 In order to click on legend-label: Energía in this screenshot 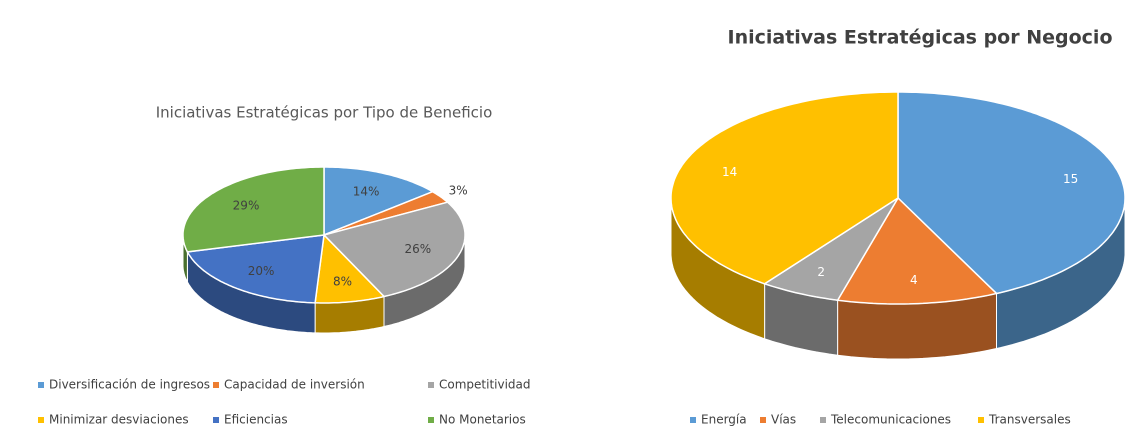, I will do `click(724, 420)`.